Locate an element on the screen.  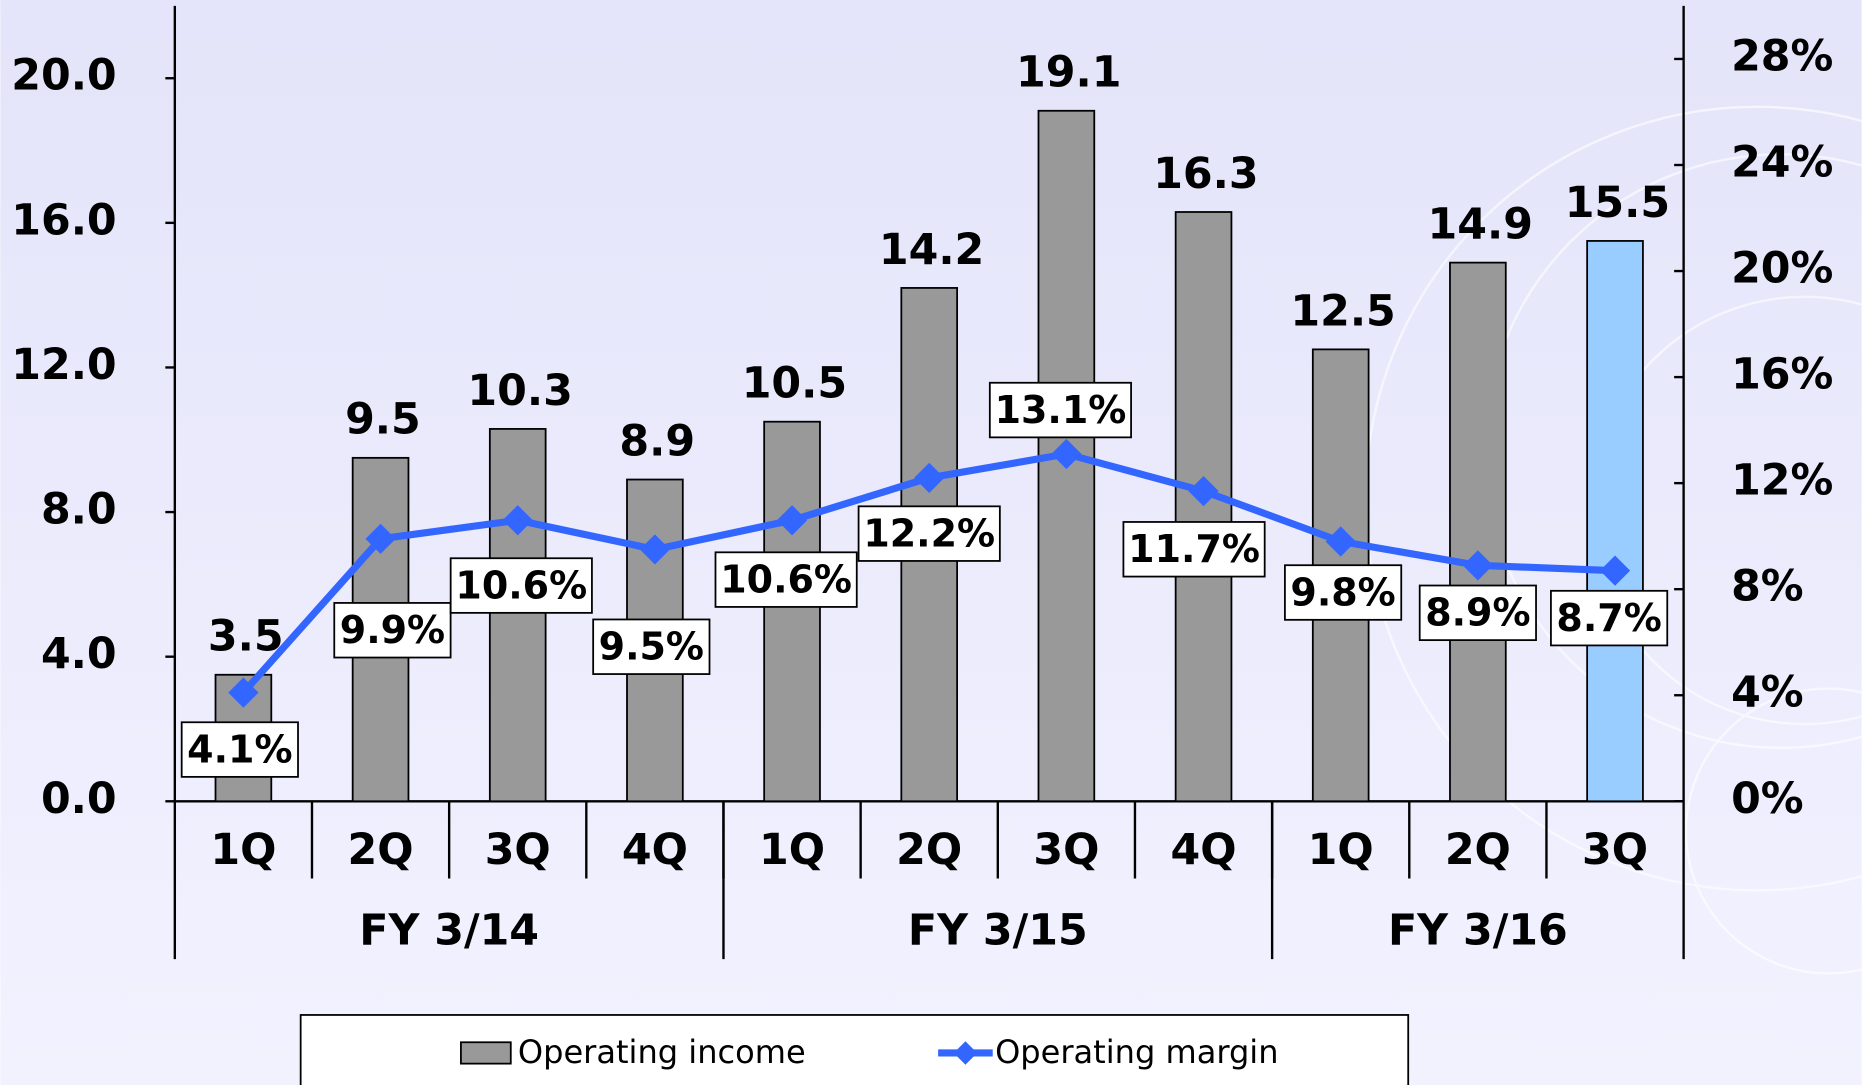
group-label: FY 3/15 is located at coordinates (998, 931).